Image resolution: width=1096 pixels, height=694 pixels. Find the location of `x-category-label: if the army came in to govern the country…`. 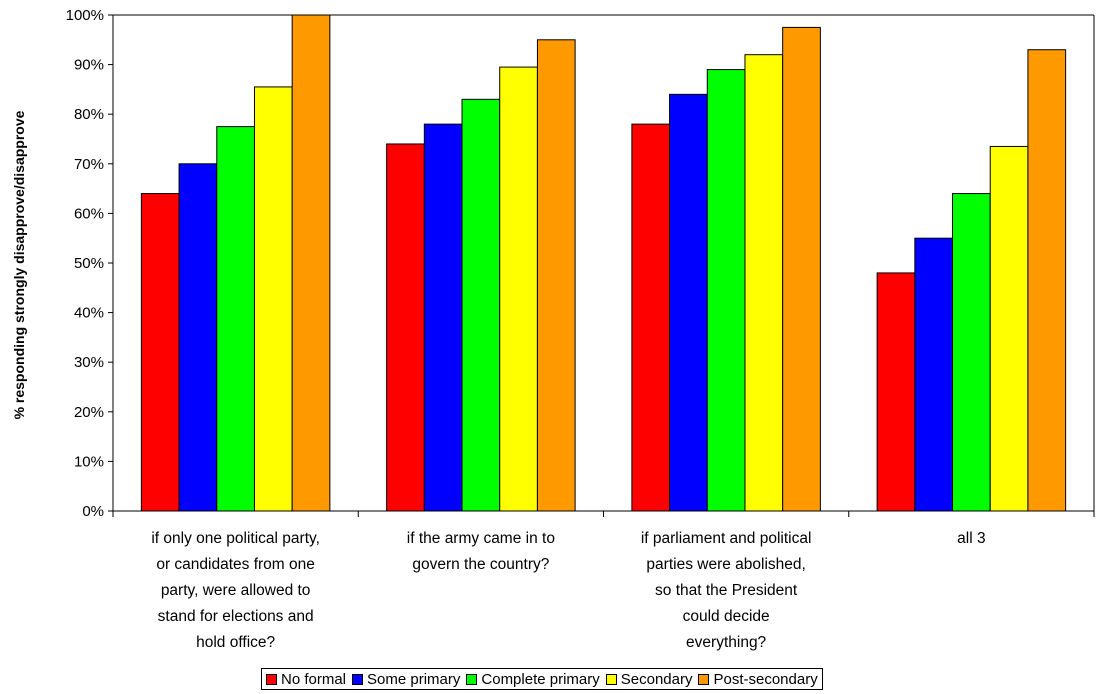

x-category-label: if the army came in to govern the country… is located at coordinates (481, 551).